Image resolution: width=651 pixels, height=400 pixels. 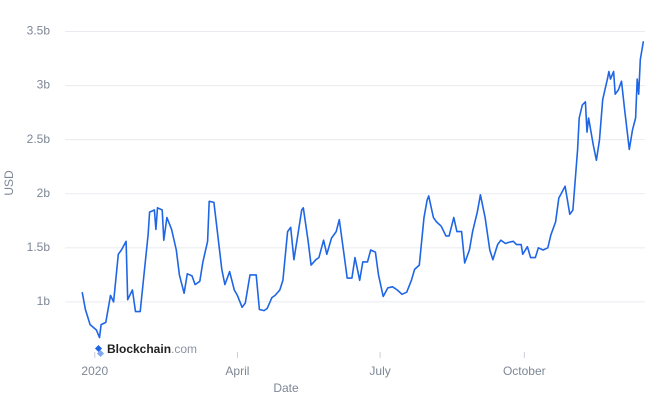 What do you see at coordinates (524, 371) in the screenshot?
I see `x-tick-label: October` at bounding box center [524, 371].